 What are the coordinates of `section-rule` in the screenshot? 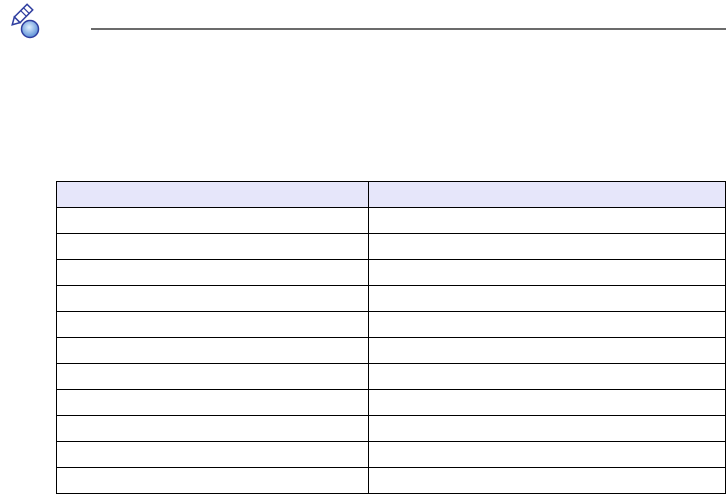 It's located at (408, 29).